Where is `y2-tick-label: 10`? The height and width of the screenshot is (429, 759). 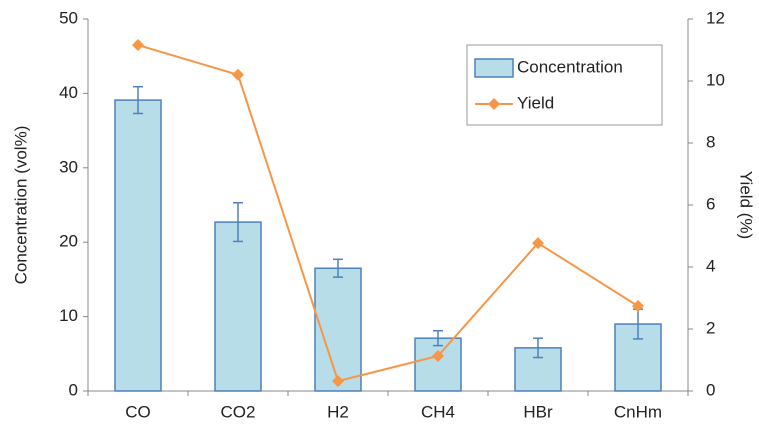 y2-tick-label: 10 is located at coordinates (715, 79).